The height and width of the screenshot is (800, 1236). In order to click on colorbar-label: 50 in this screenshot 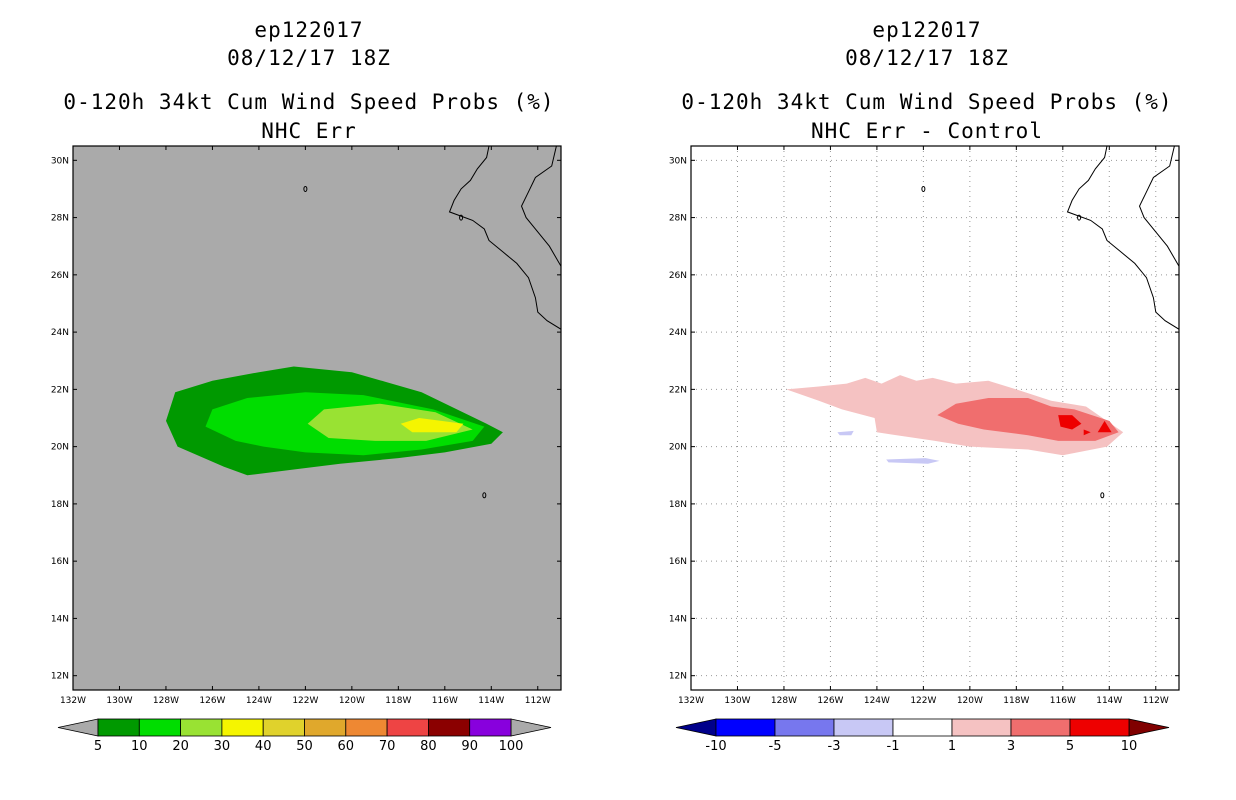, I will do `click(304, 746)`.